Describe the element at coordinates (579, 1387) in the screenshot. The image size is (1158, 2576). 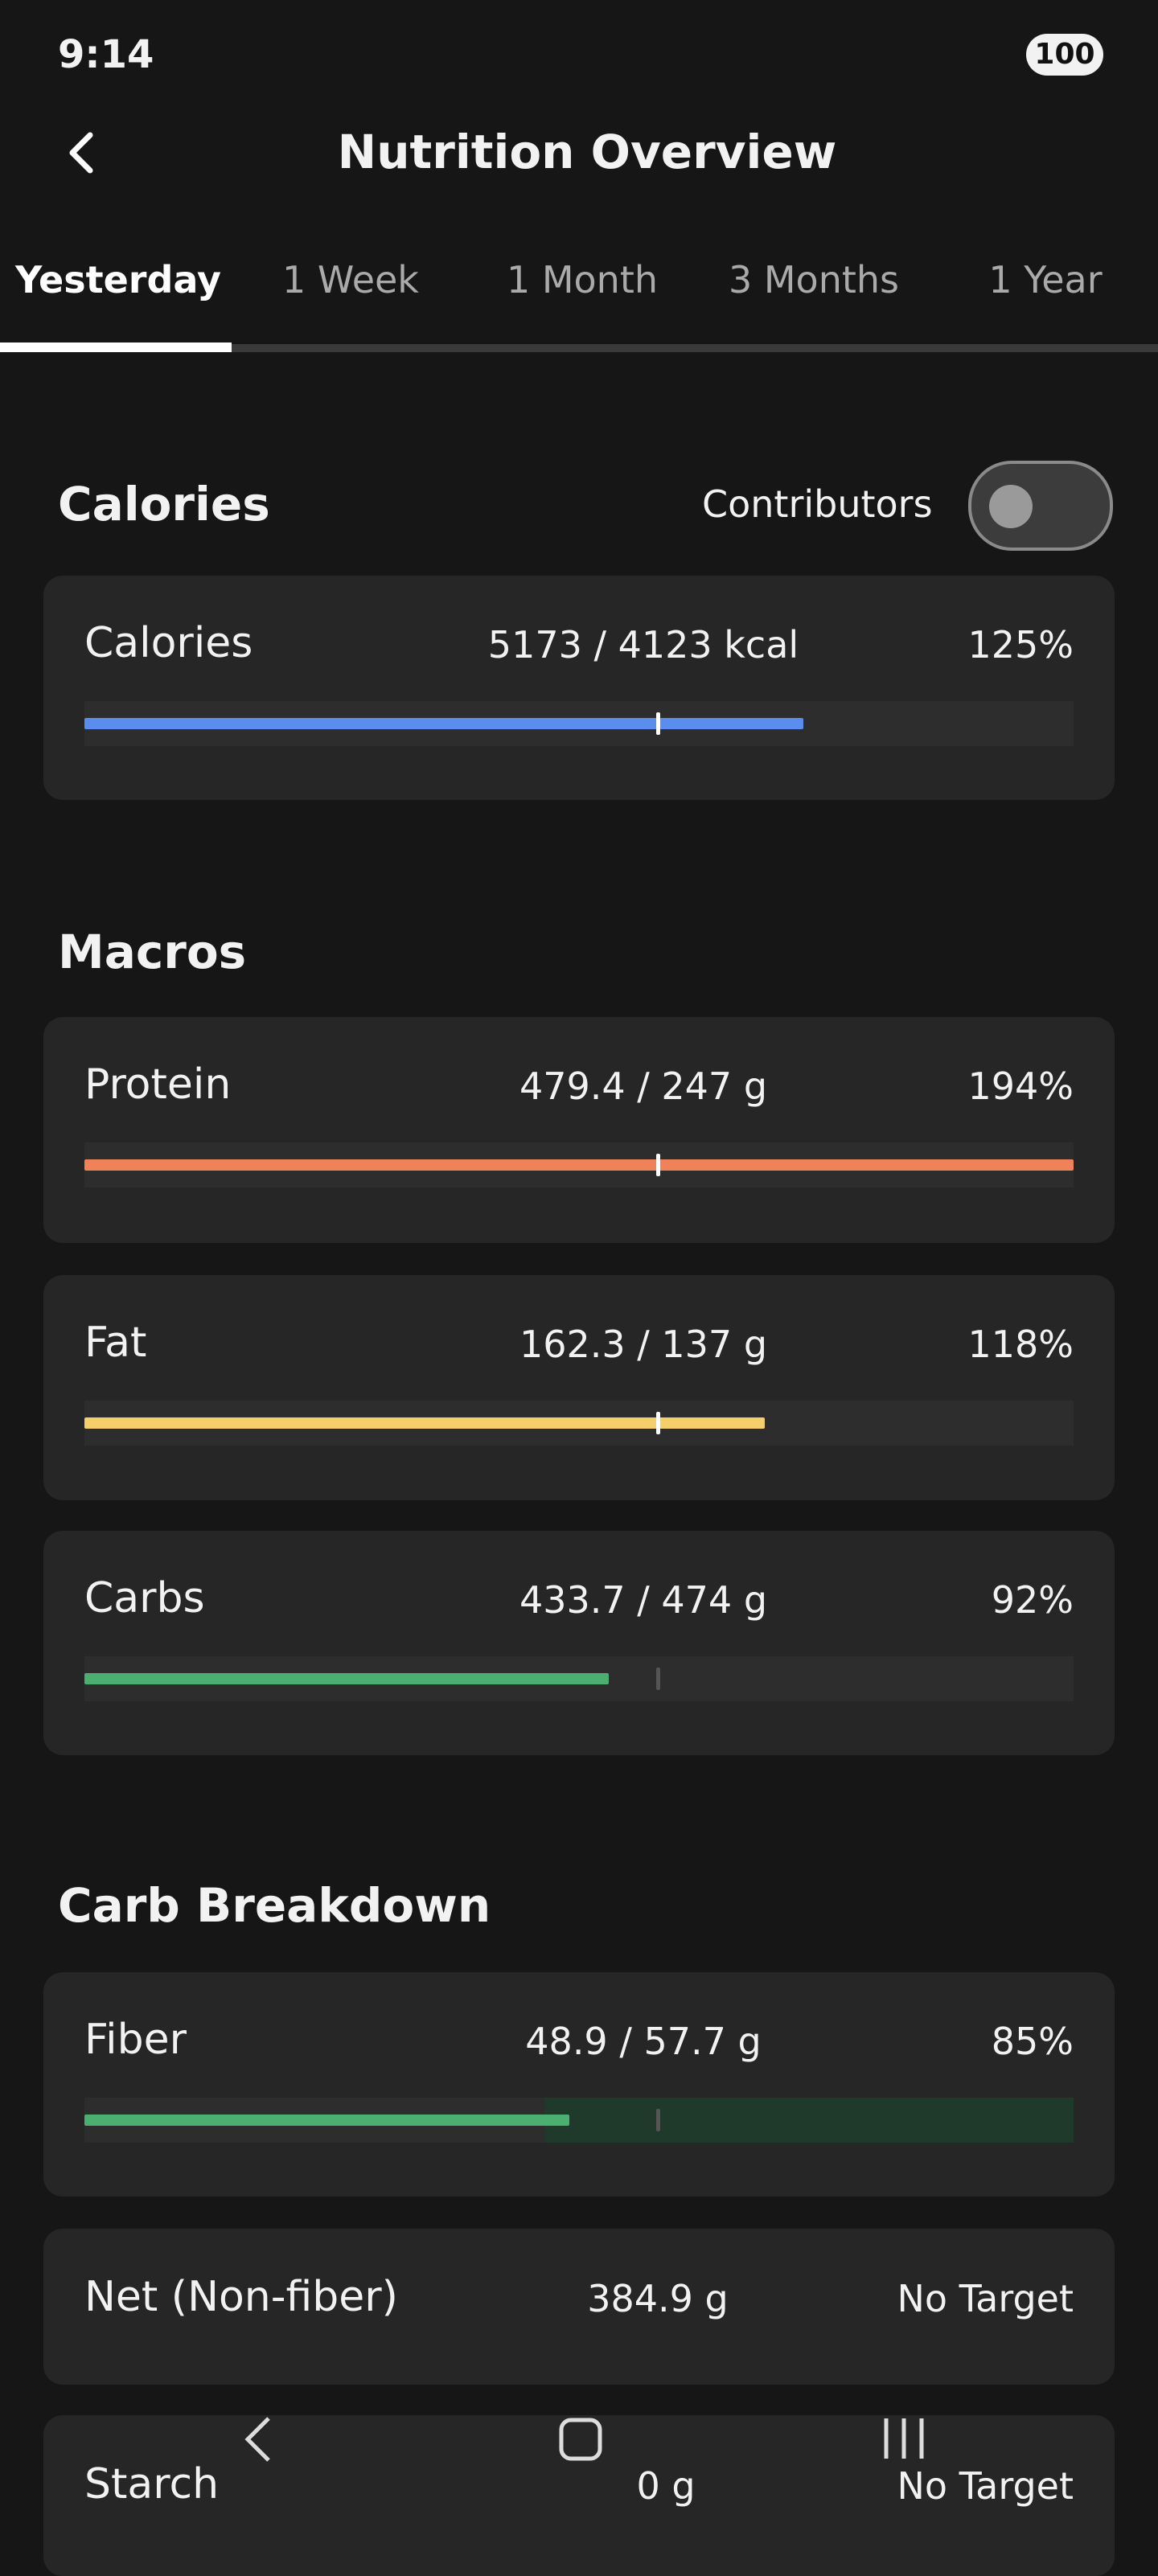
I see `nutrient-card: Fat 162.3 / 137 g 118%` at that location.